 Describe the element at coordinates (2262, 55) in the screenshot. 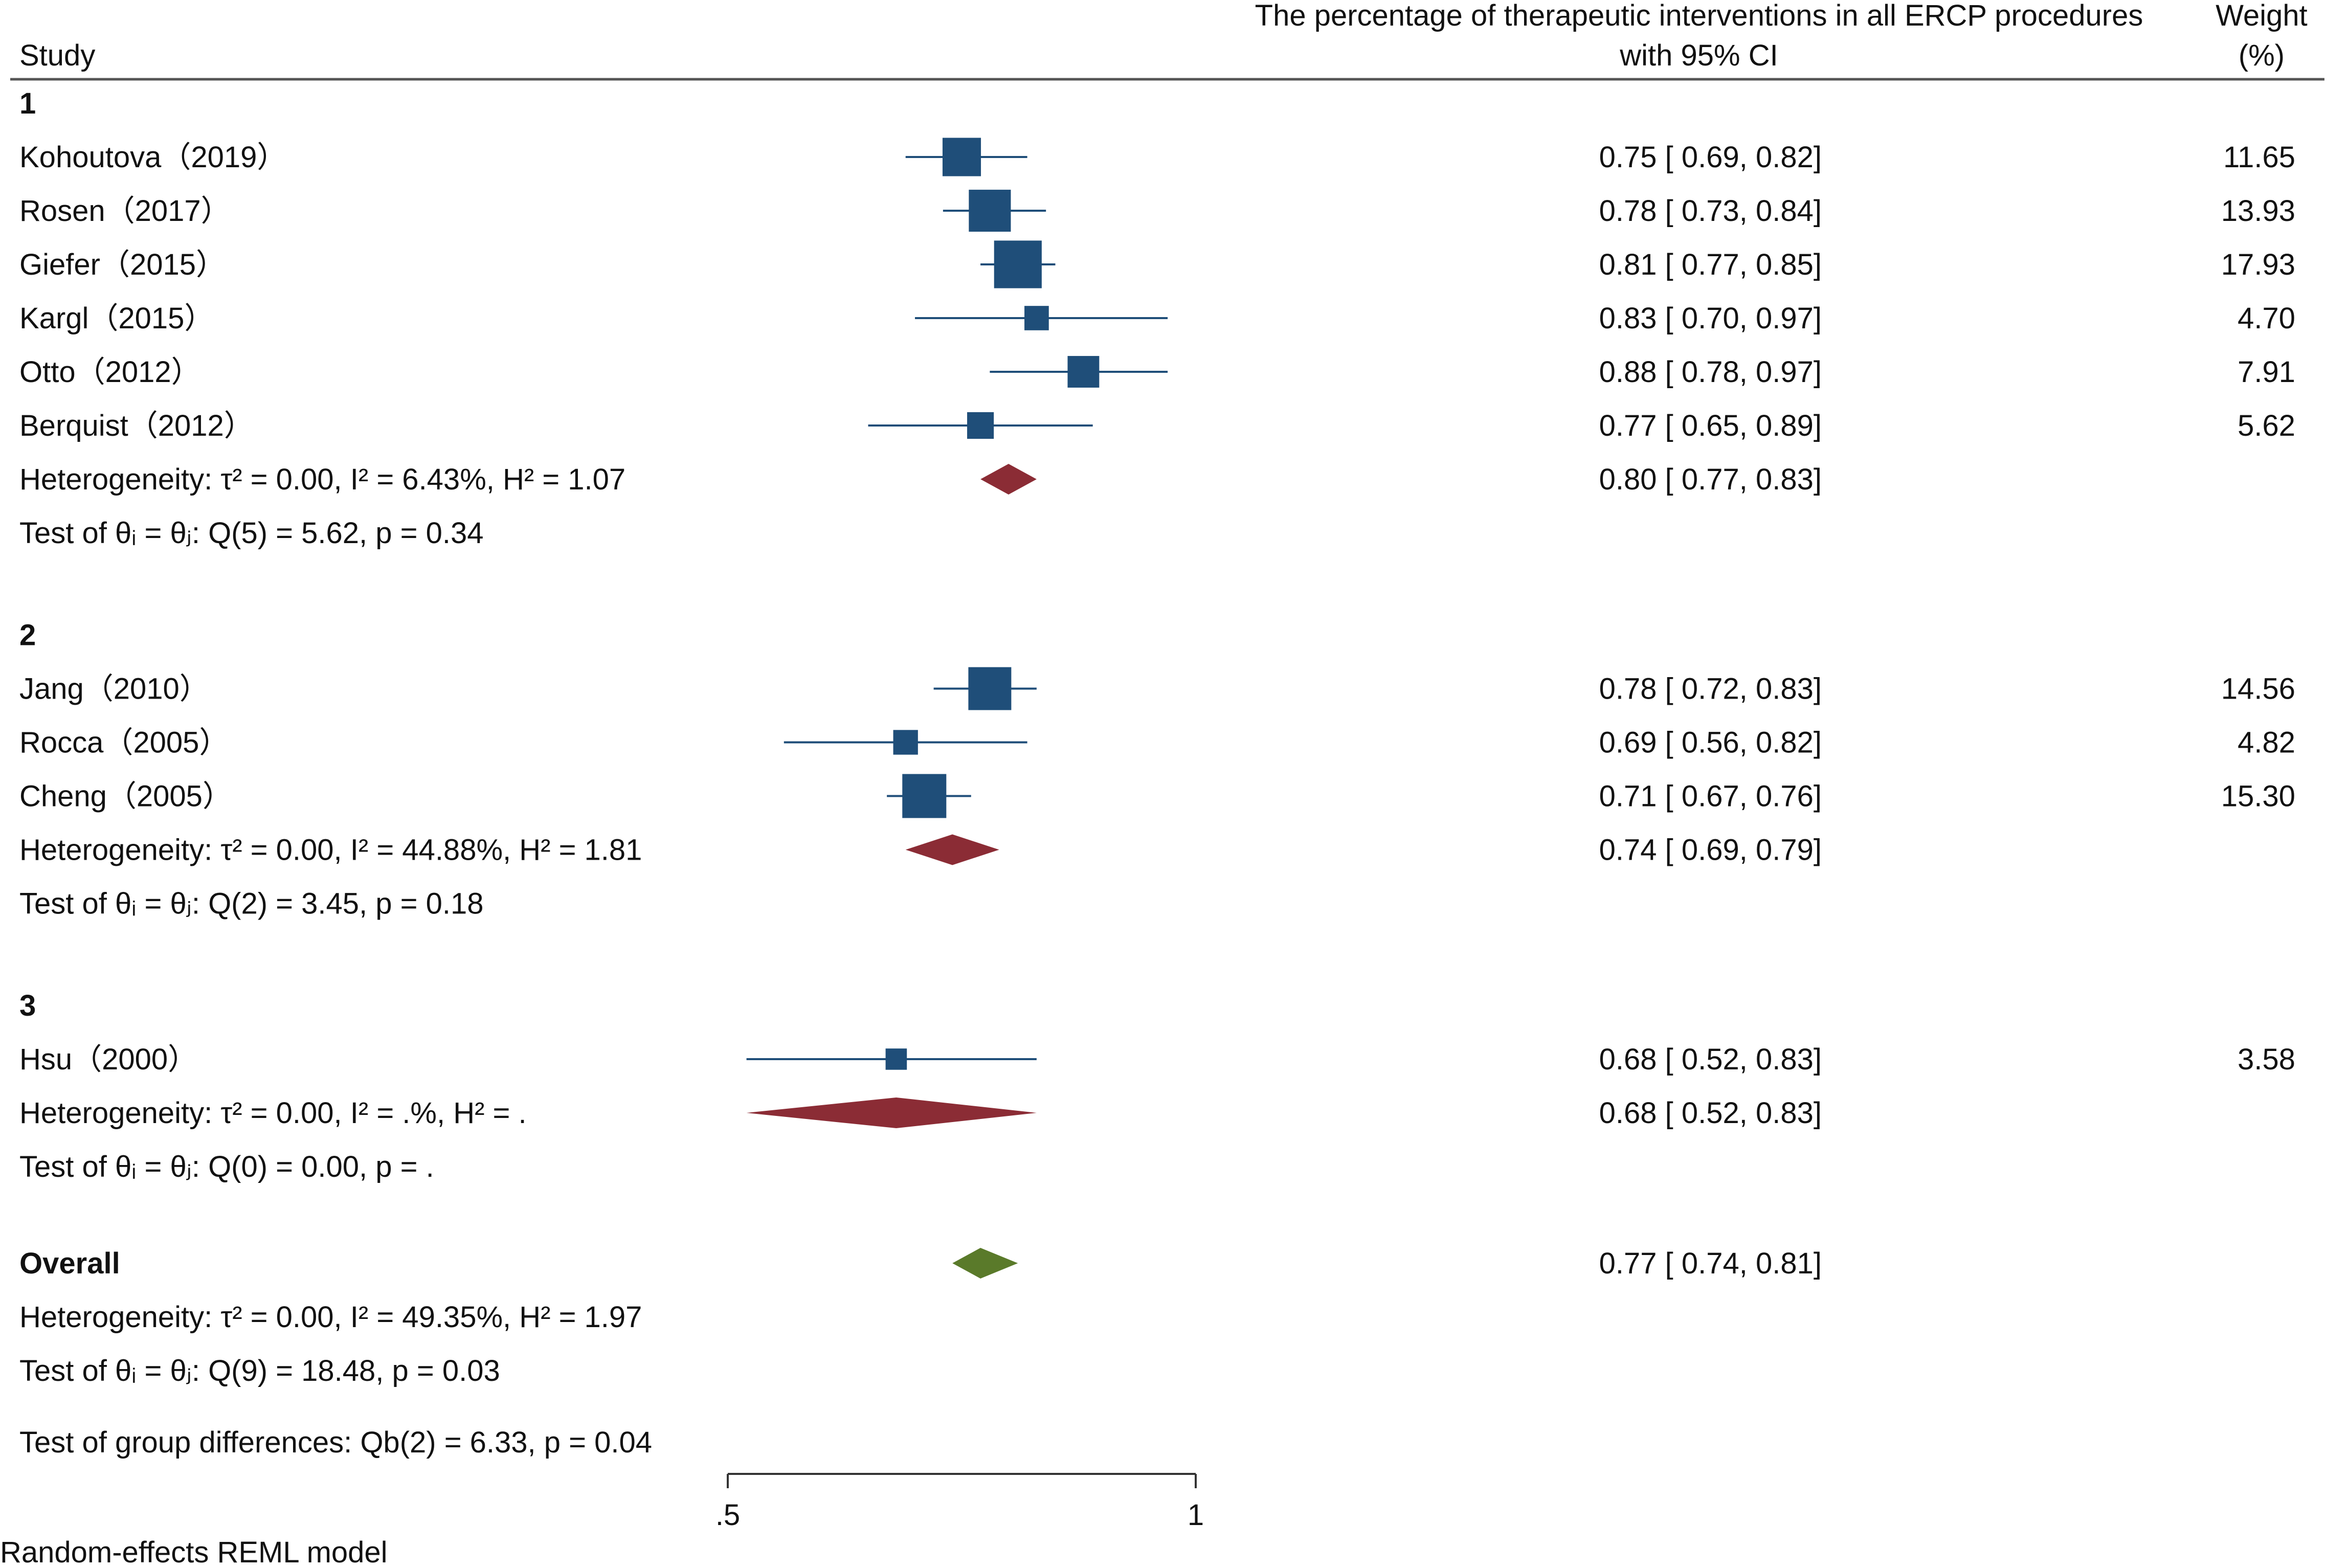

I see `weight-column-header-line2: (%)` at that location.